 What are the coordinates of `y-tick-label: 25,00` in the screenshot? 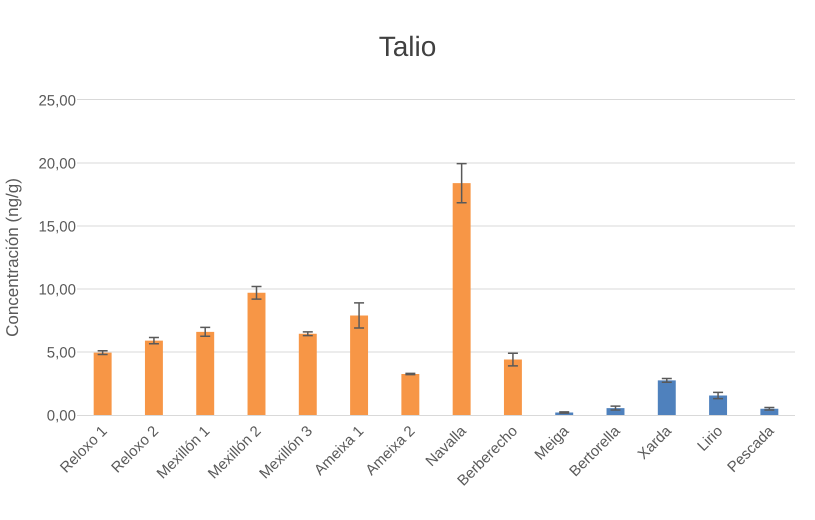 It's located at (57, 101).